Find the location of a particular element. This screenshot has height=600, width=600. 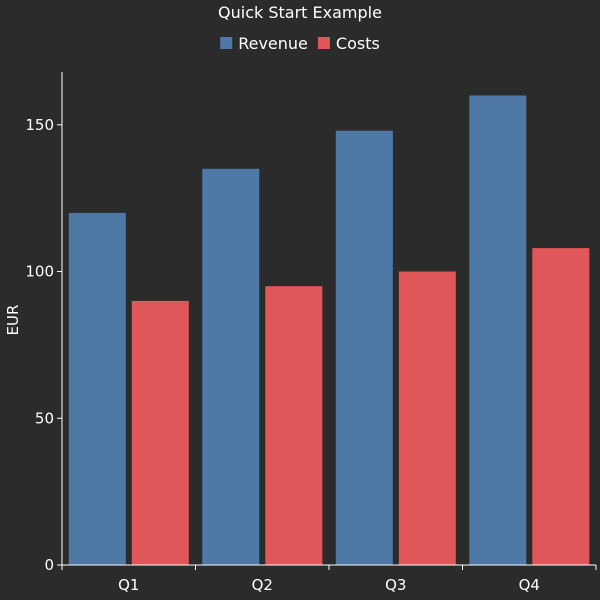

bar-revenue-q3 is located at coordinates (364, 347).